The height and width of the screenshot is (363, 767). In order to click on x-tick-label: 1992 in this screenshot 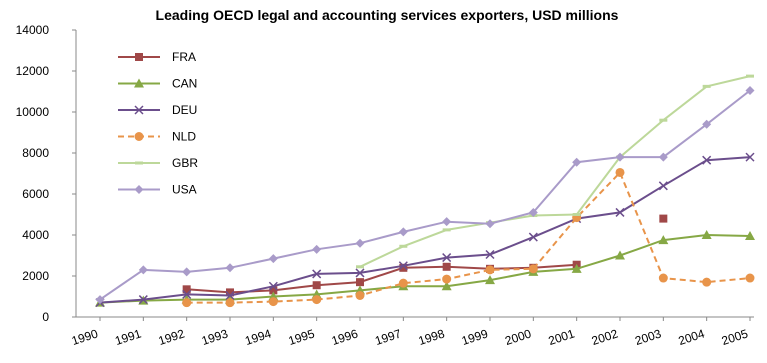, I will do `click(172, 337)`.